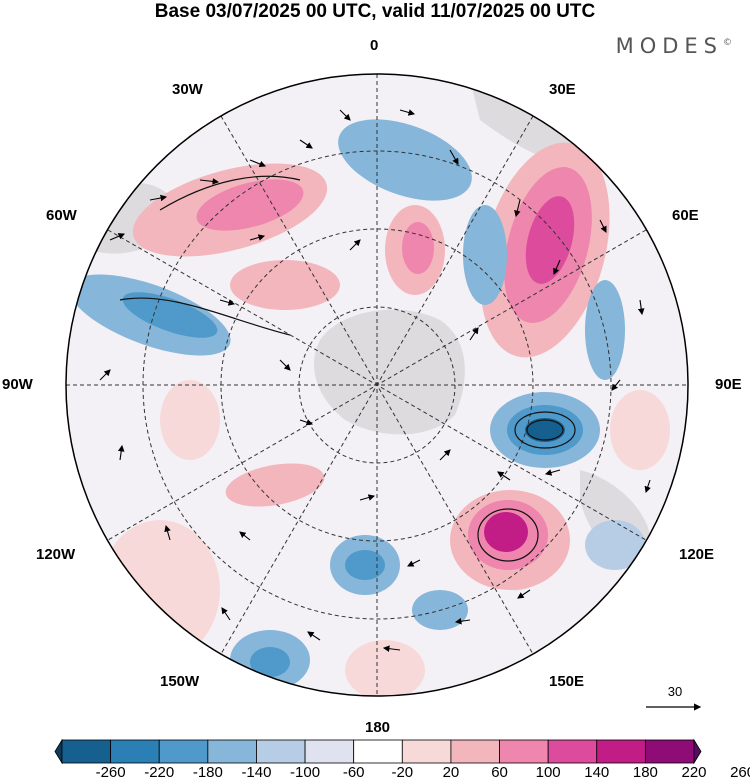  What do you see at coordinates (694, 772) in the screenshot?
I see `colorbar-tick-label: 220` at bounding box center [694, 772].